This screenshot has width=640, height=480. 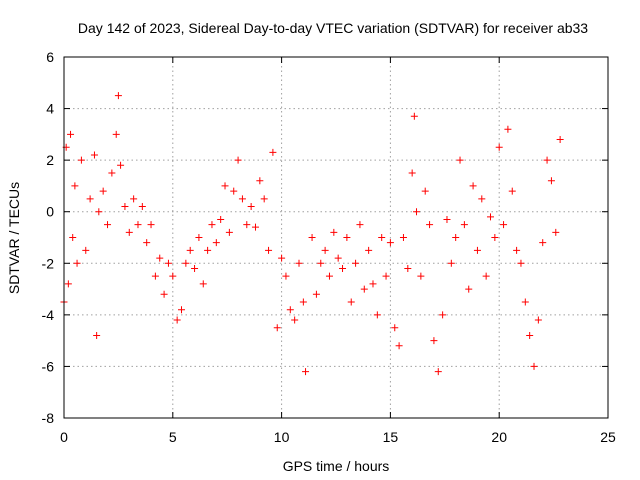 I want to click on y-tick-label: 2, so click(x=50, y=160).